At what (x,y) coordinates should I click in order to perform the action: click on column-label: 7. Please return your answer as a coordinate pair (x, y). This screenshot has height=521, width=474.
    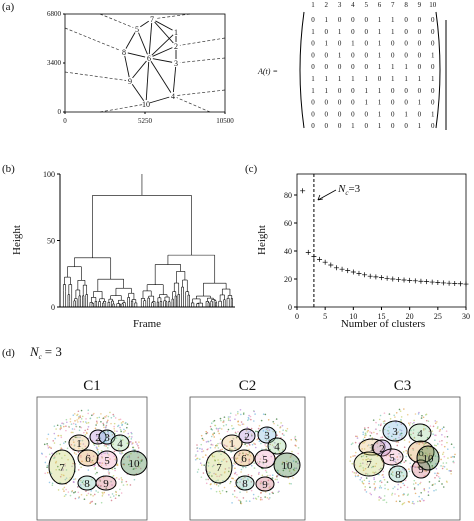
    Looking at the image, I should click on (393, 5).